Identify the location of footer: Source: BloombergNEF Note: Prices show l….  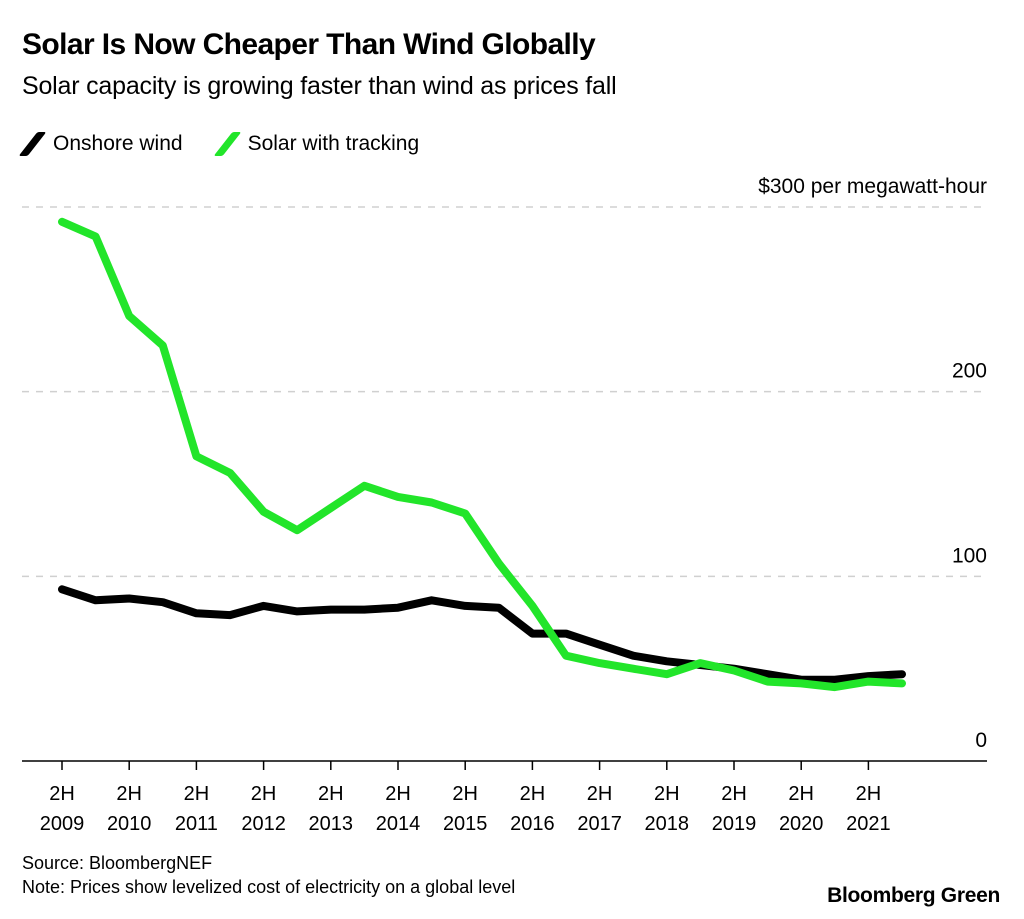
(268, 875).